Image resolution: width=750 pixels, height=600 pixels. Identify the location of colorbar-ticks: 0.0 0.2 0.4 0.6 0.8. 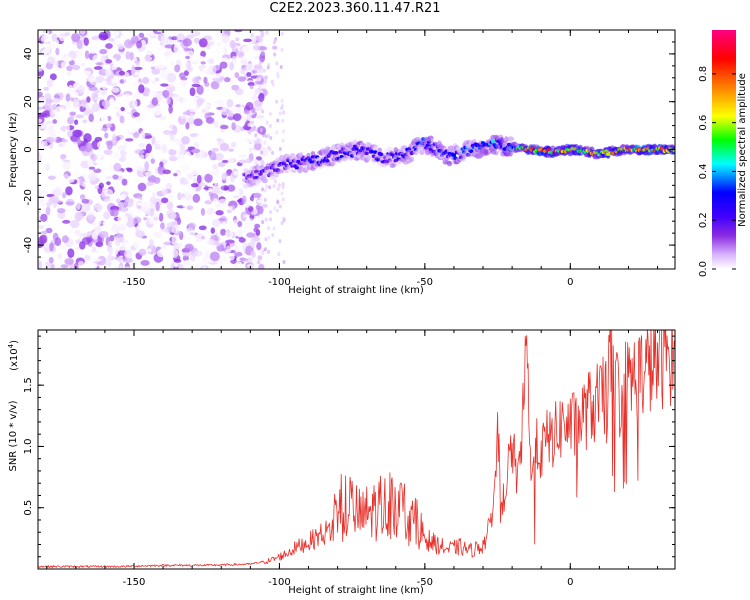
(717, 171).